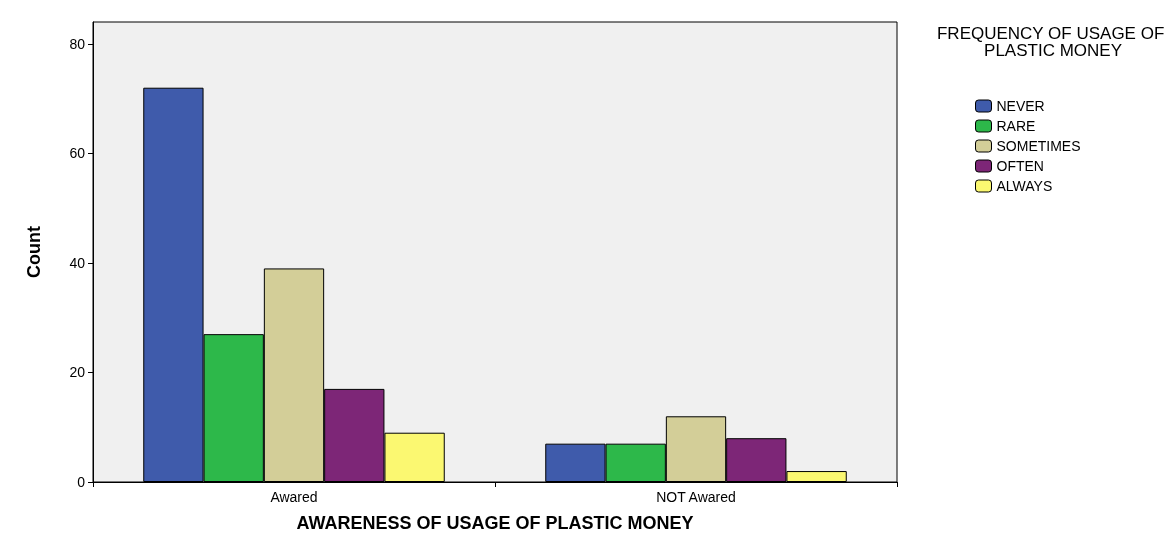  Describe the element at coordinates (1024, 186) in the screenshot. I see `legend-label: ALWAYS` at that location.